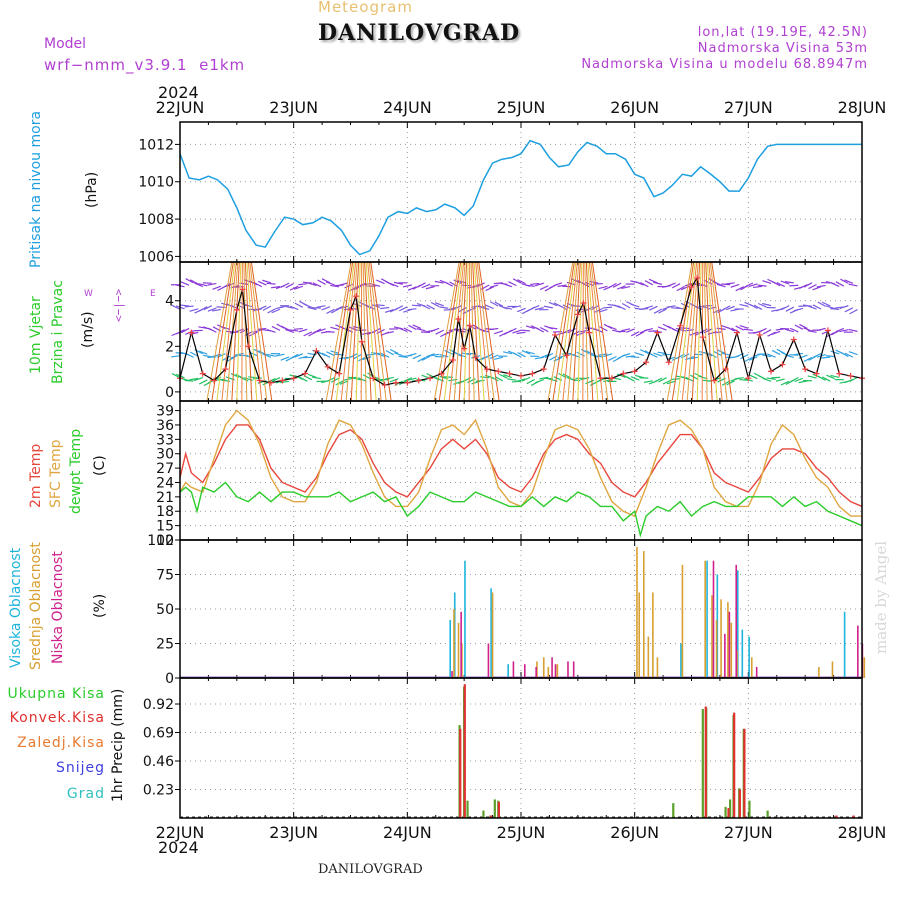 The width and height of the screenshot is (900, 900). What do you see at coordinates (165, 498) in the screenshot?
I see `y-tick-label: 21` at bounding box center [165, 498].